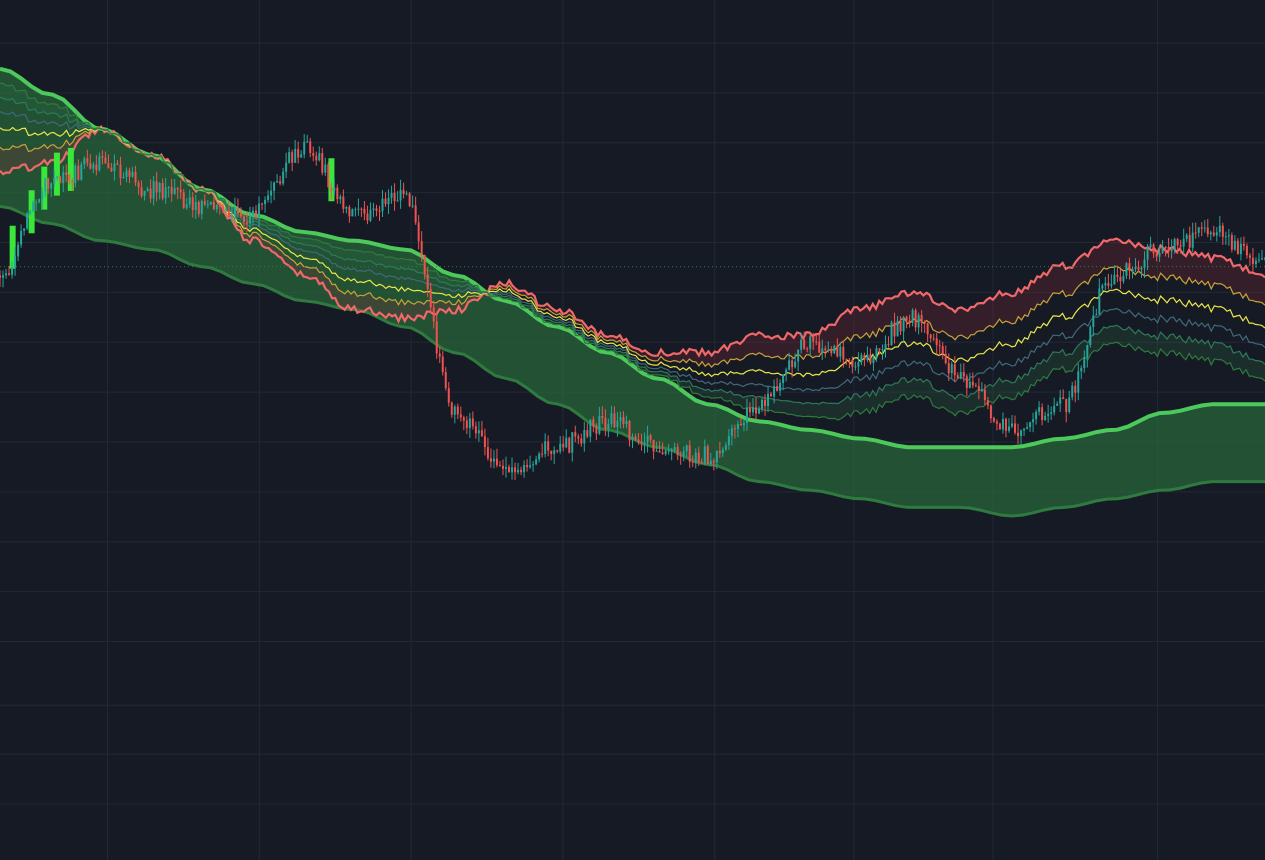  What do you see at coordinates (56, 174) in the screenshot?
I see `signal-marker` at bounding box center [56, 174].